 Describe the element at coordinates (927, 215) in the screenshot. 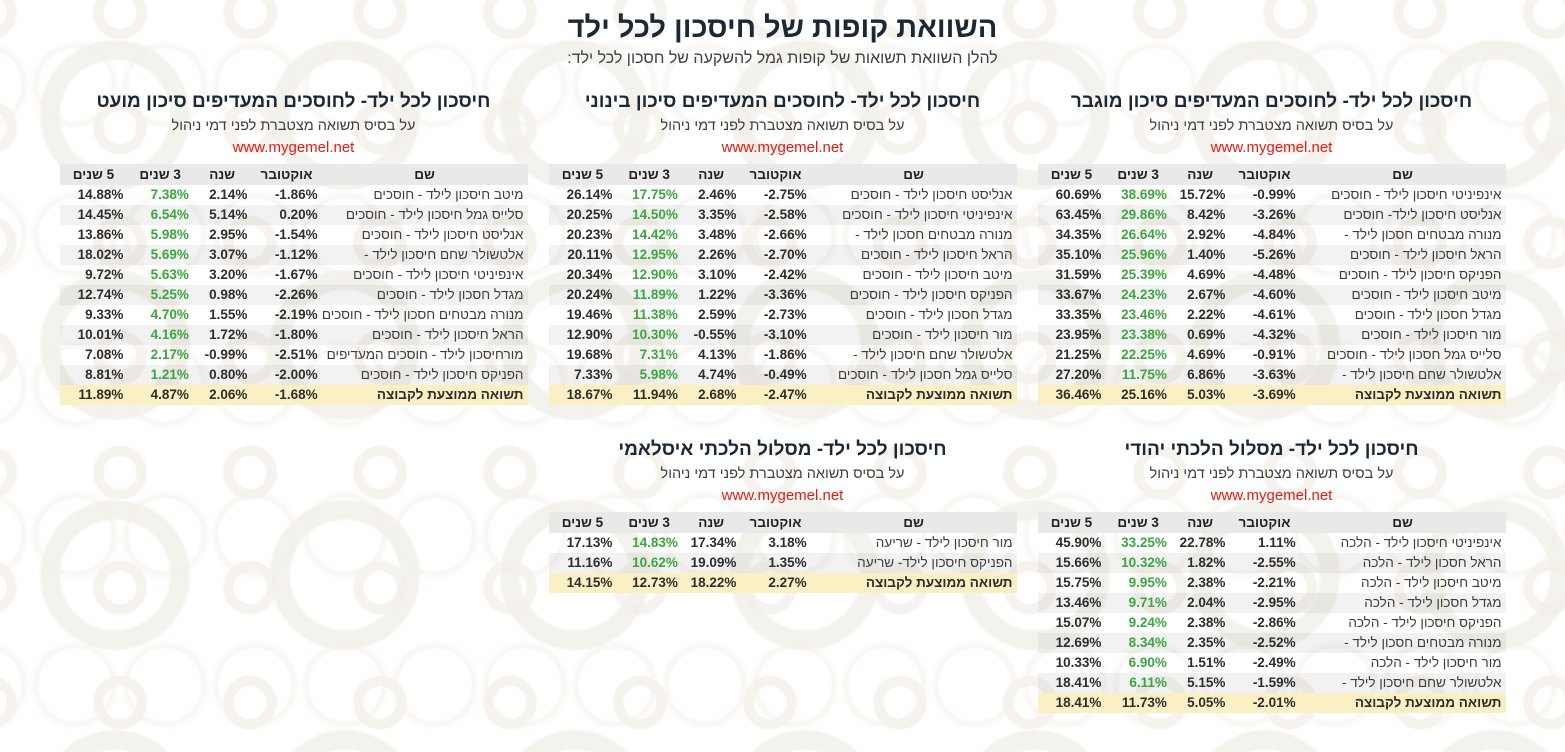

I see `fund-name-cell: אינפיניטי חיסכון לילד - חוסכים` at that location.